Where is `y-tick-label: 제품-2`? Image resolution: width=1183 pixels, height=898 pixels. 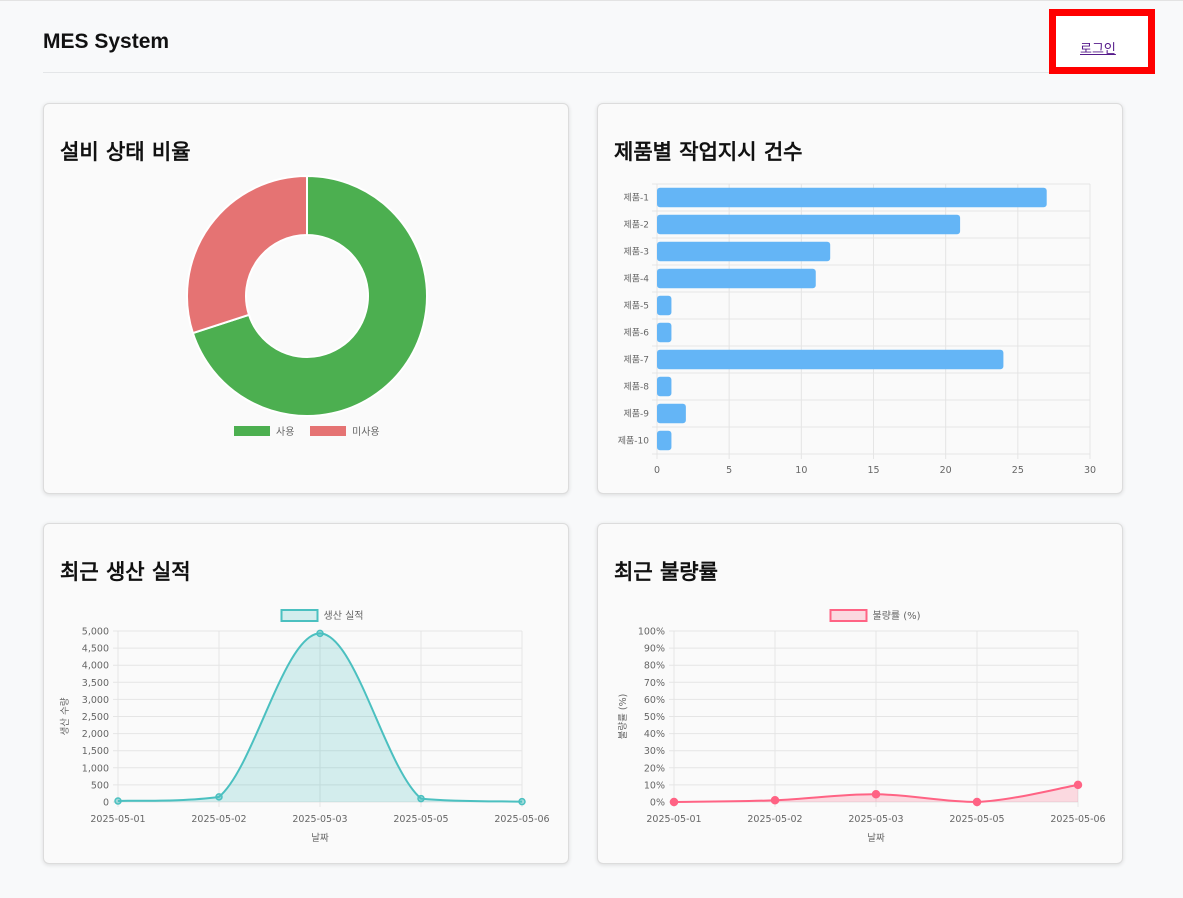 y-tick-label: 제품-2 is located at coordinates (636, 225).